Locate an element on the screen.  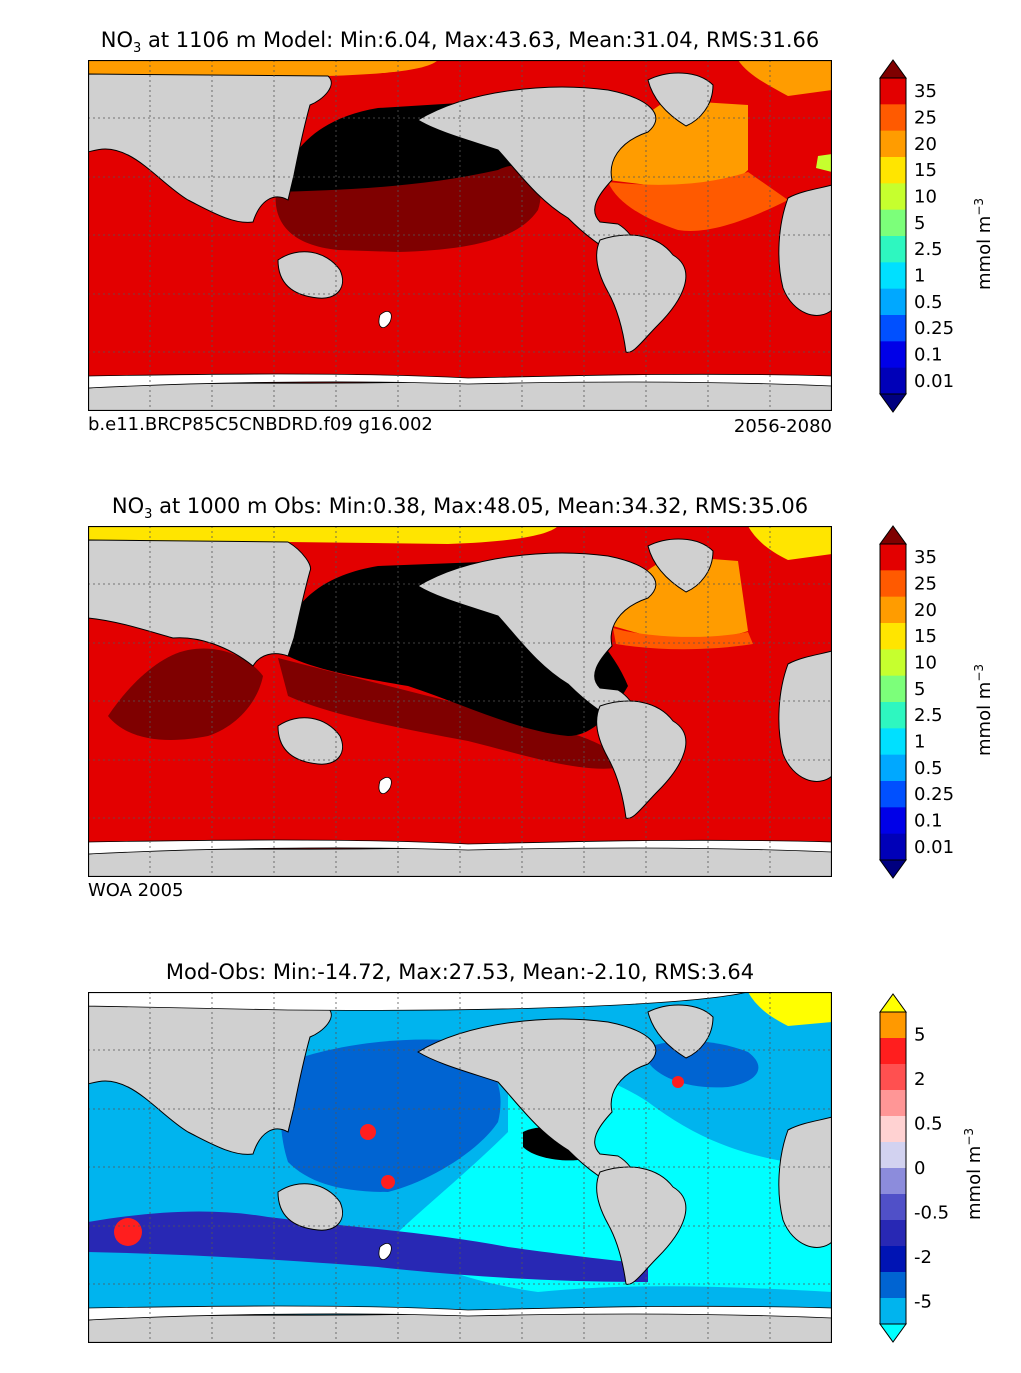
panel-3-southern-band is located at coordinates (368, 1246).